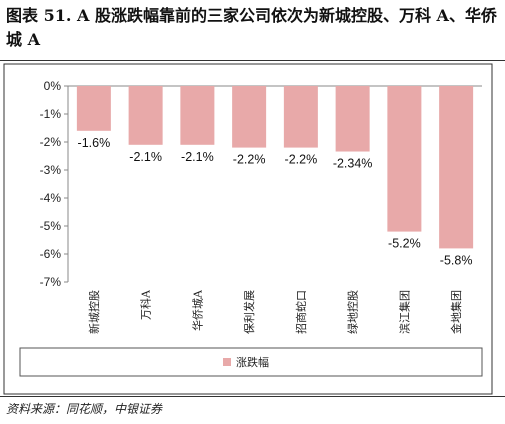 The height and width of the screenshot is (424, 505). Describe the element at coordinates (51, 114) in the screenshot. I see `y-tick-label: -1%` at that location.